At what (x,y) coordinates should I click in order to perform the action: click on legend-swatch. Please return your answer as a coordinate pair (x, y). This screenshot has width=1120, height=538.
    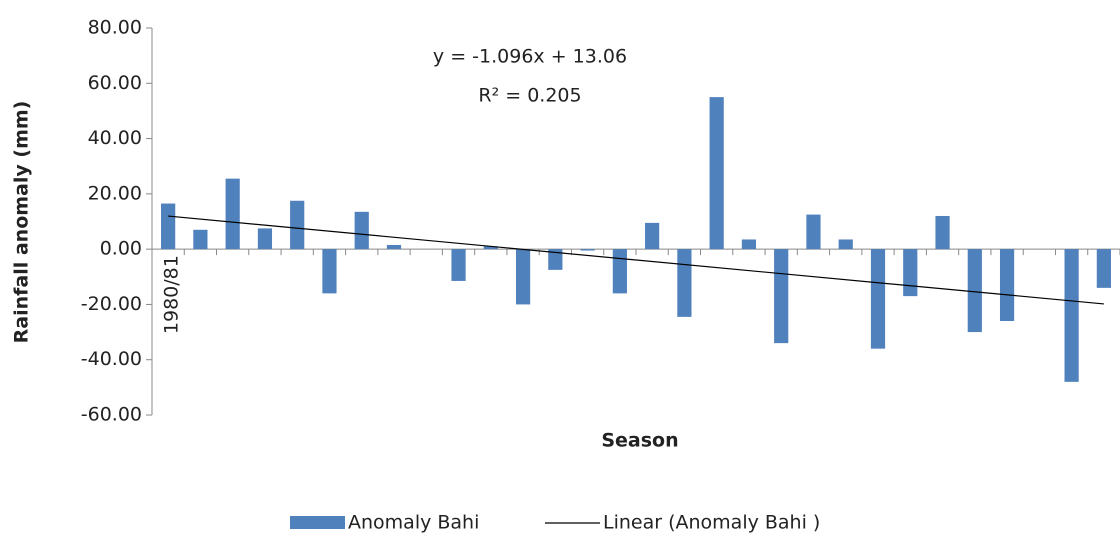
    Looking at the image, I should click on (317, 522).